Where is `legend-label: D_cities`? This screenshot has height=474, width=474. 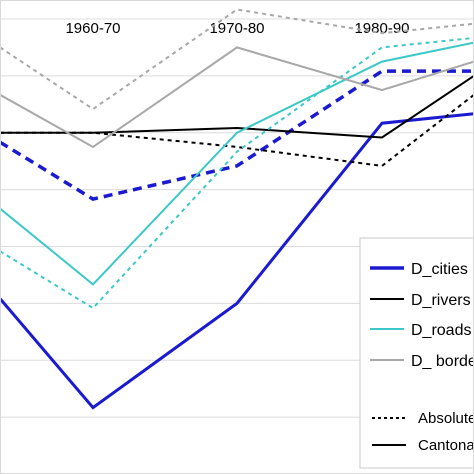 legend-label: D_cities is located at coordinates (439, 269).